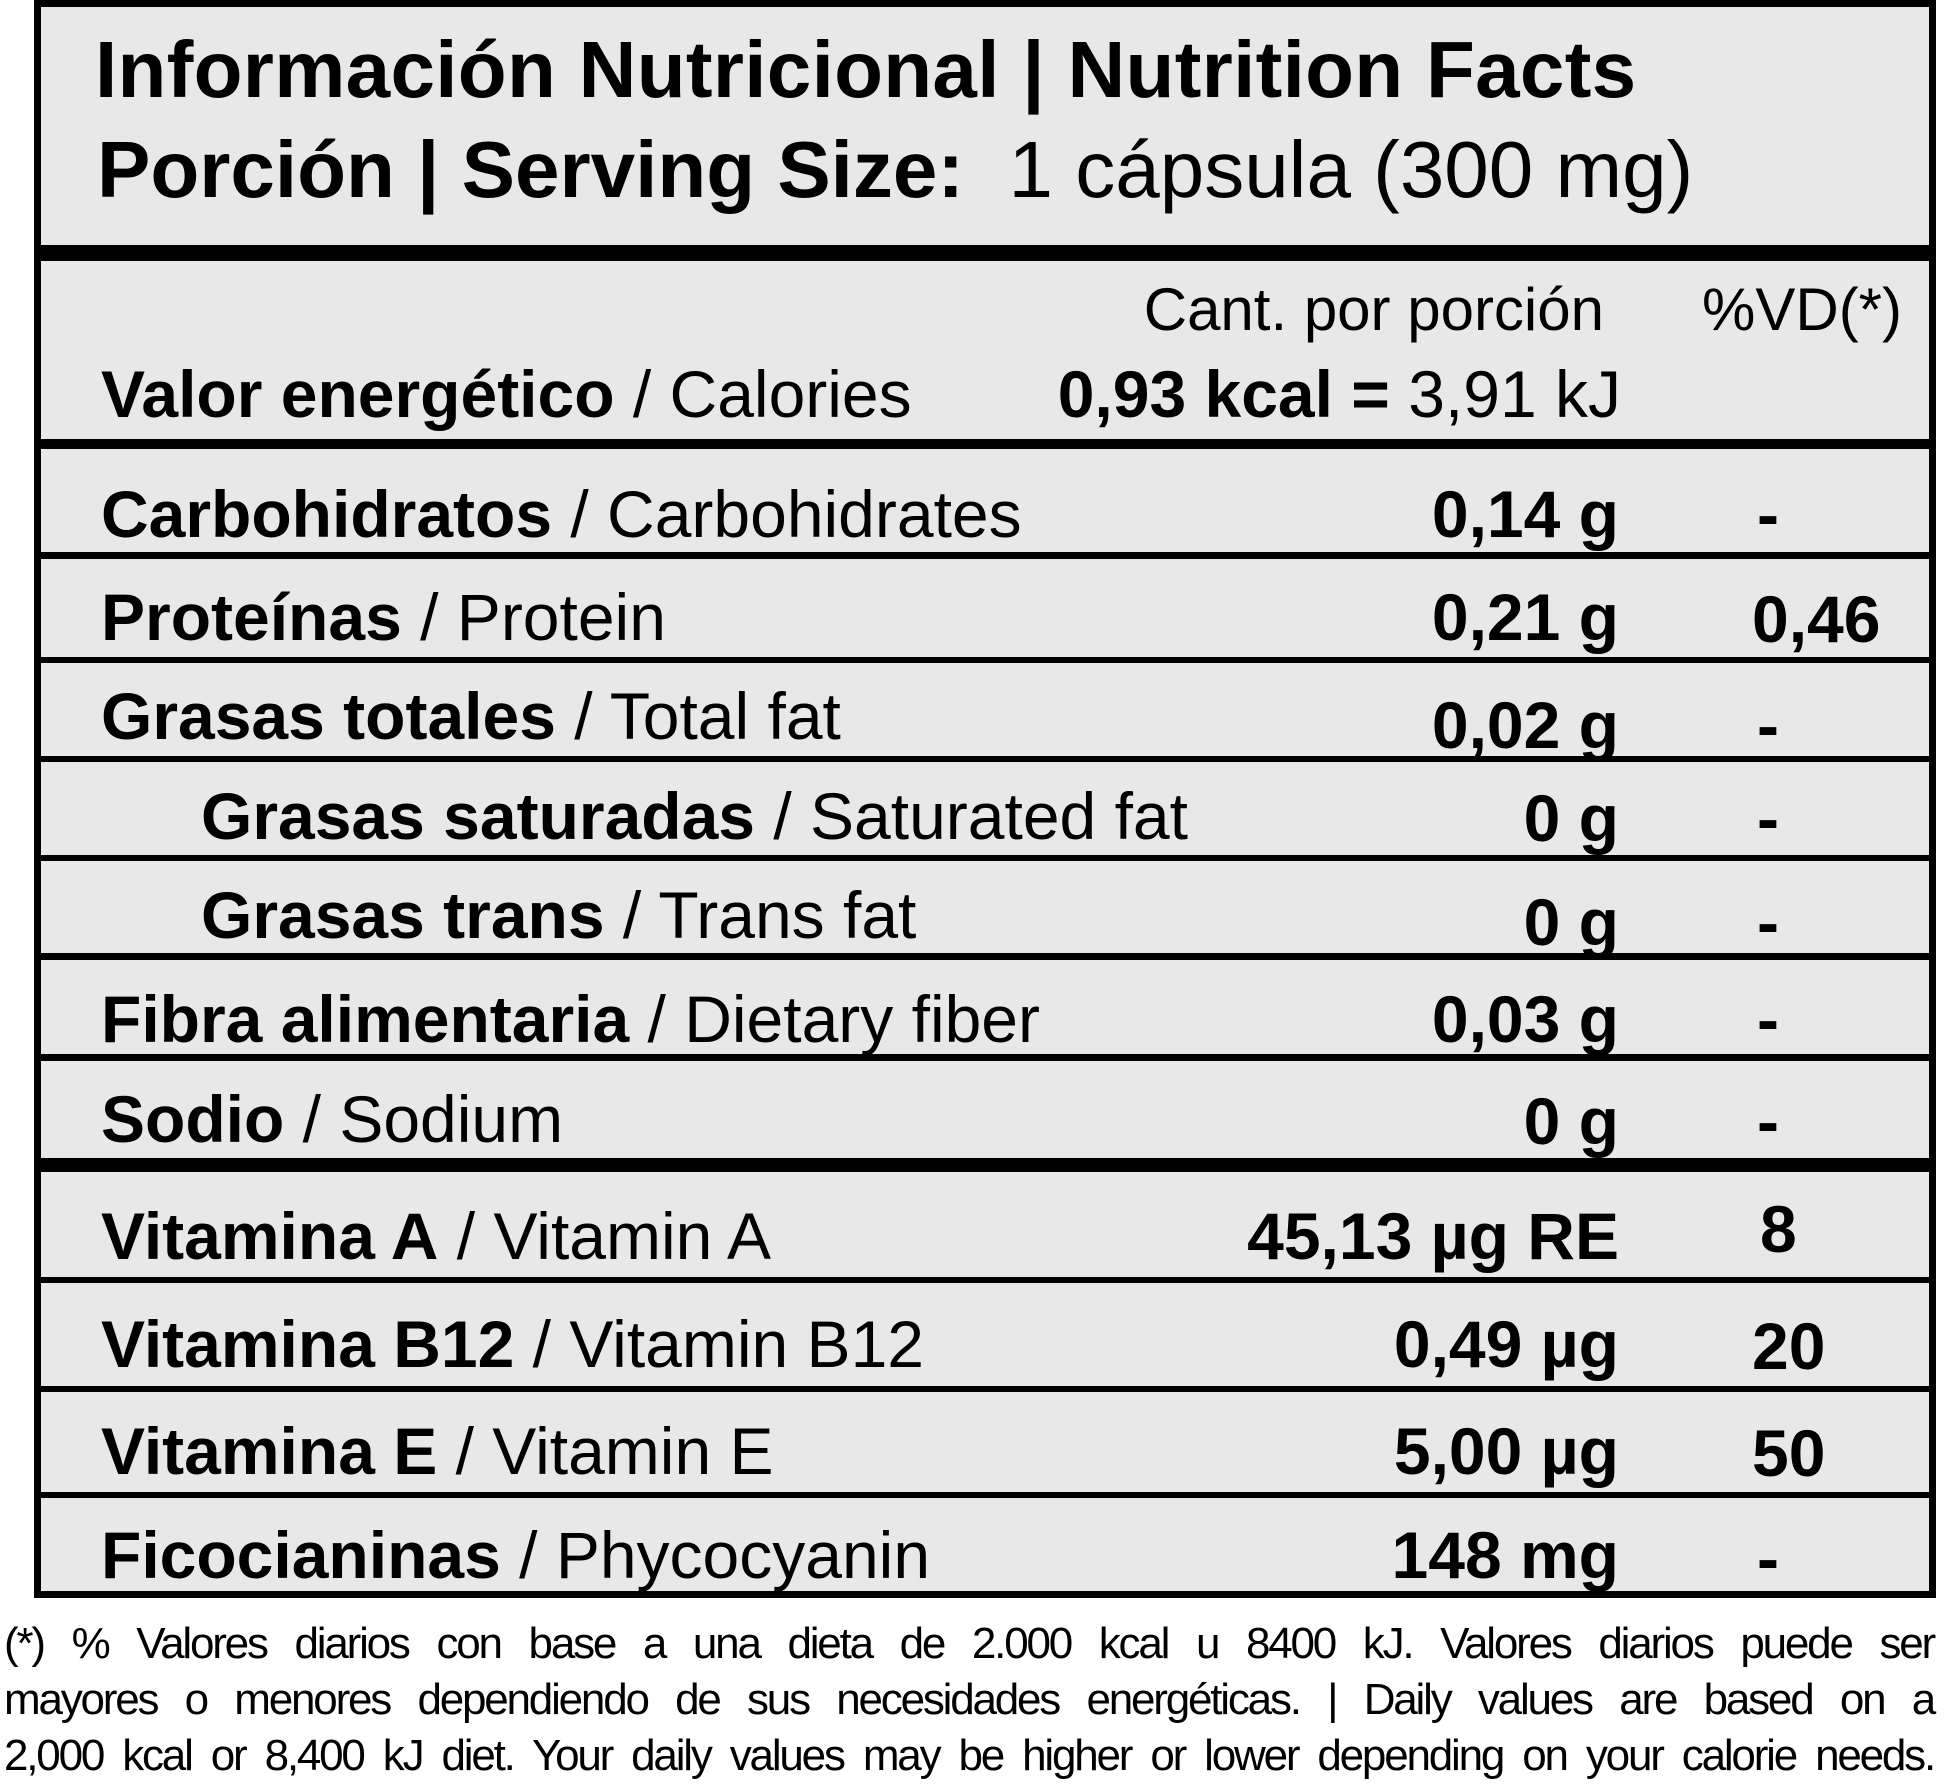  What do you see at coordinates (719, 1344) in the screenshot?
I see `vitamin-label-en: / Vitamin B12` at bounding box center [719, 1344].